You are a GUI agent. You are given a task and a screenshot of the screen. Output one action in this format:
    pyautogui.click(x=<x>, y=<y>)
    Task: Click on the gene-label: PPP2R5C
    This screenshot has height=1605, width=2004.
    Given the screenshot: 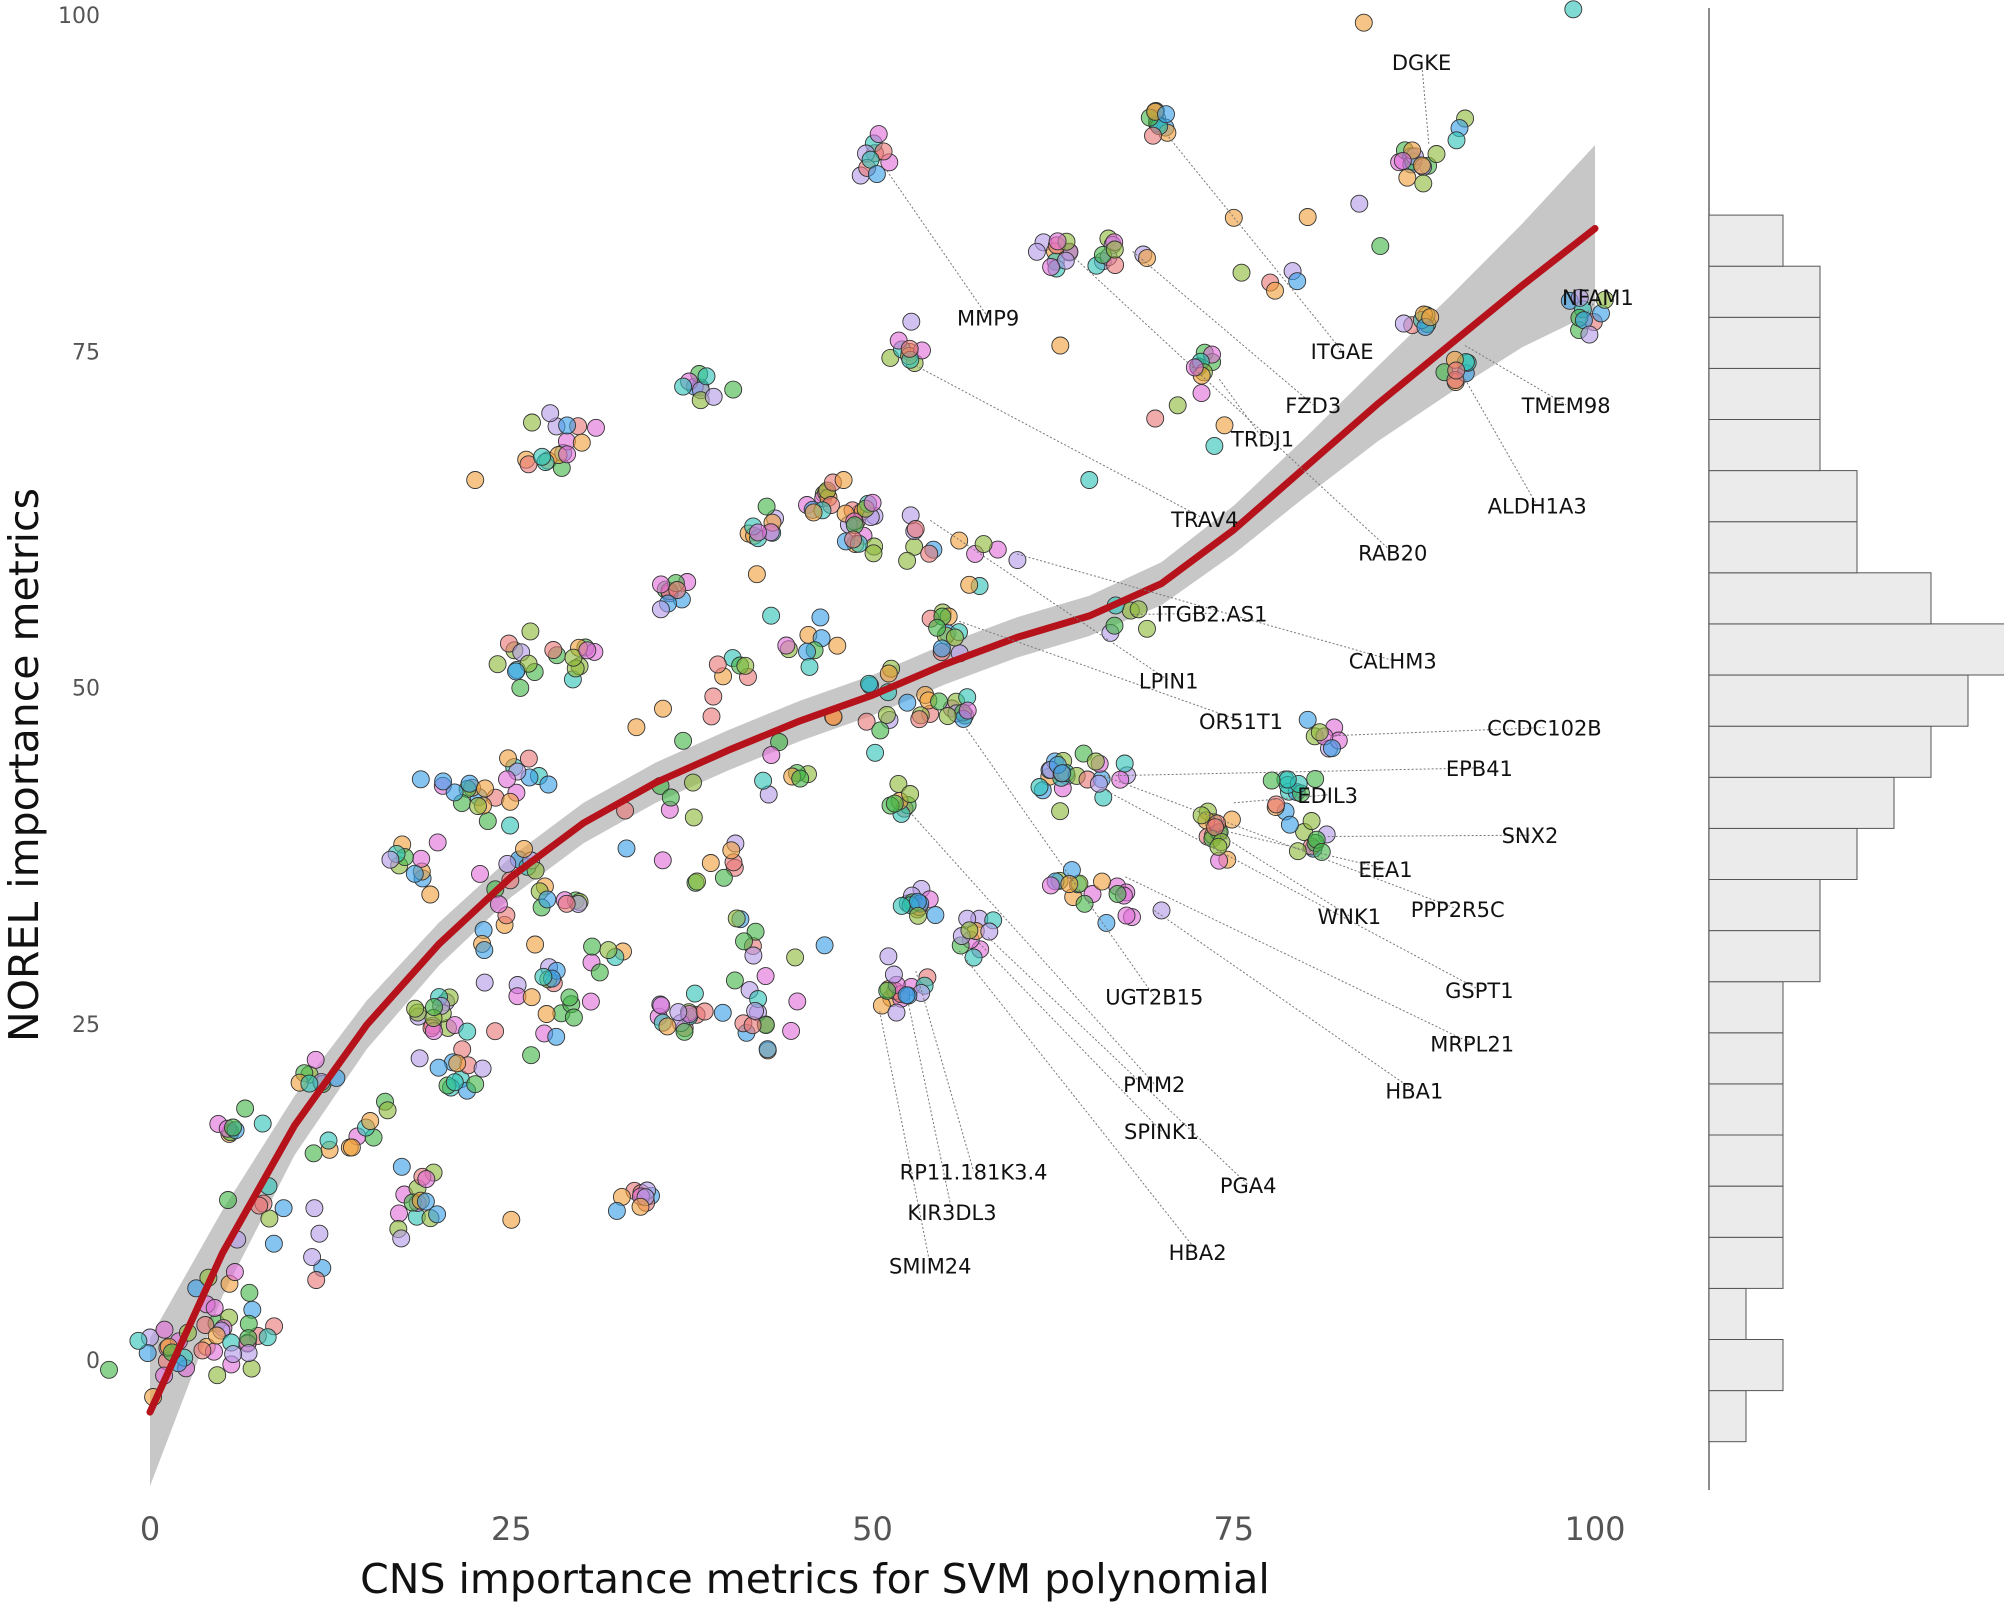 What is the action you would take?
    pyautogui.click(x=1458, y=910)
    